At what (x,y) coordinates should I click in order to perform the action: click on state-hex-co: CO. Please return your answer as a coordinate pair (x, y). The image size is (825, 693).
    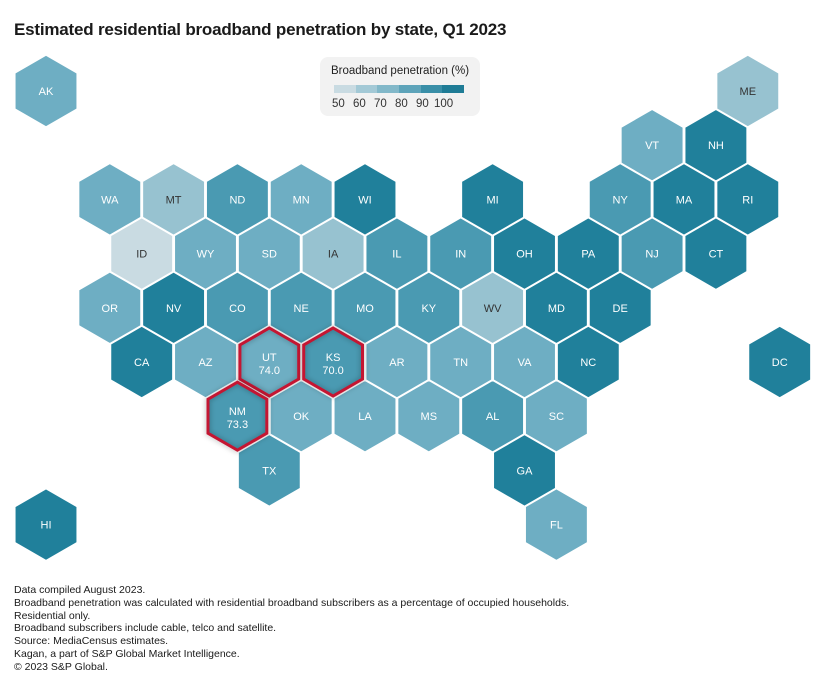
    Looking at the image, I should click on (237, 307).